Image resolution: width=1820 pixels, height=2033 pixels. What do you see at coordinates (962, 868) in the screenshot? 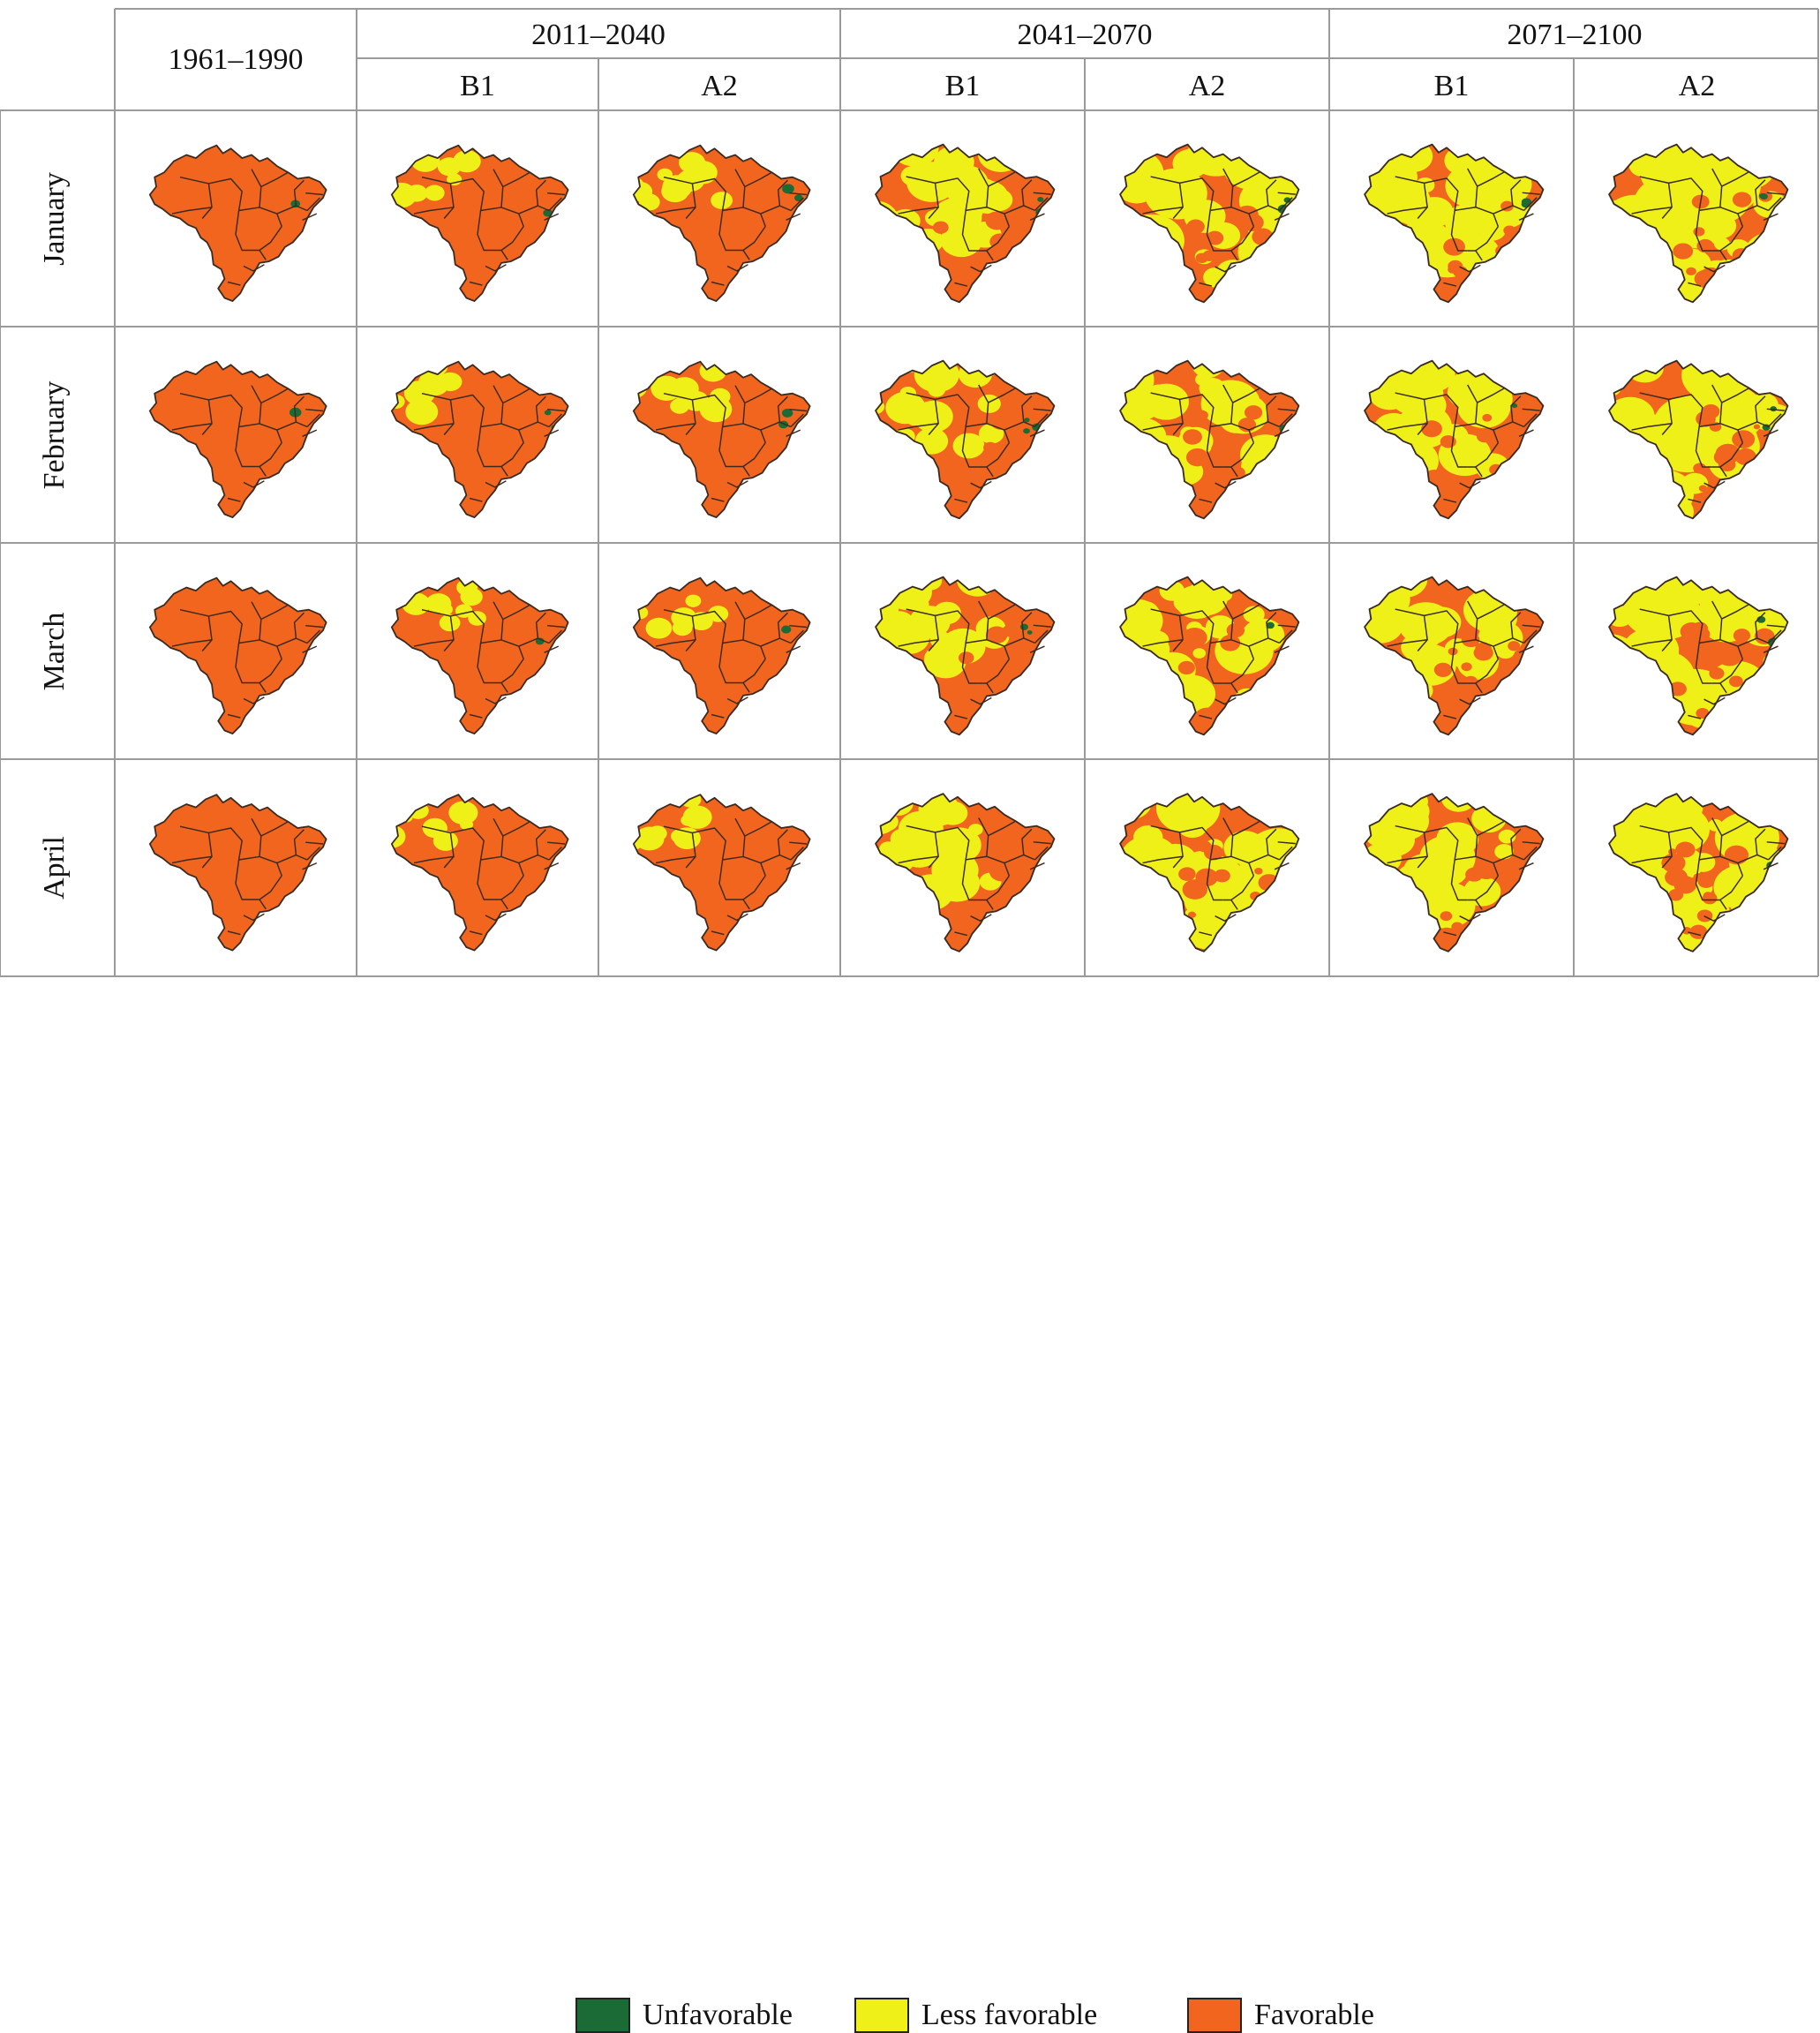
I see `map-april-b1-2041-2070` at bounding box center [962, 868].